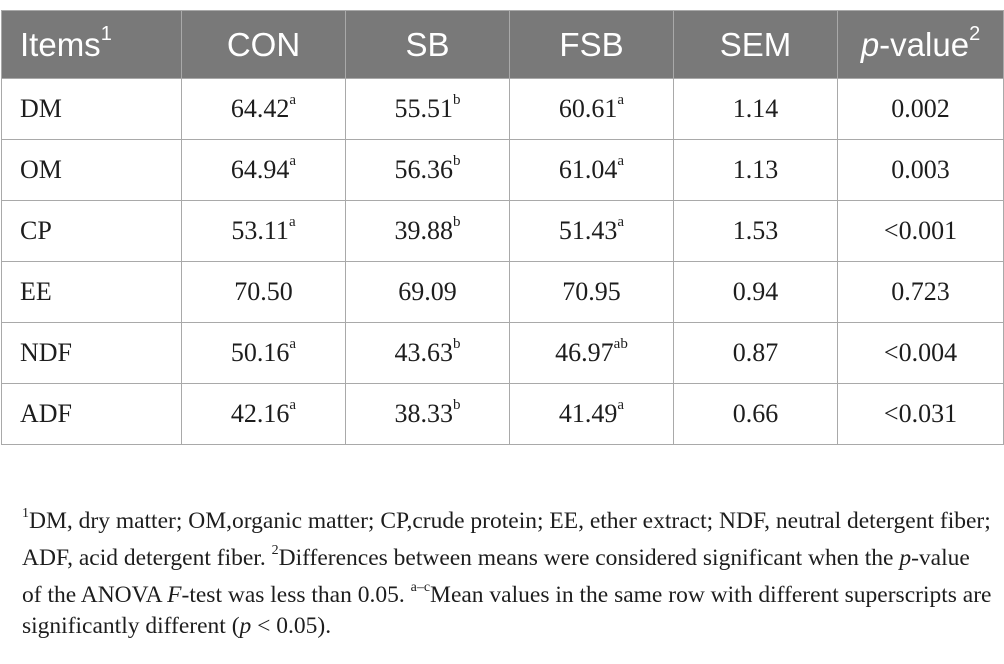 Image resolution: width=1004 pixels, height=664 pixels. I want to click on cell-value: 42.16, so click(260, 413).